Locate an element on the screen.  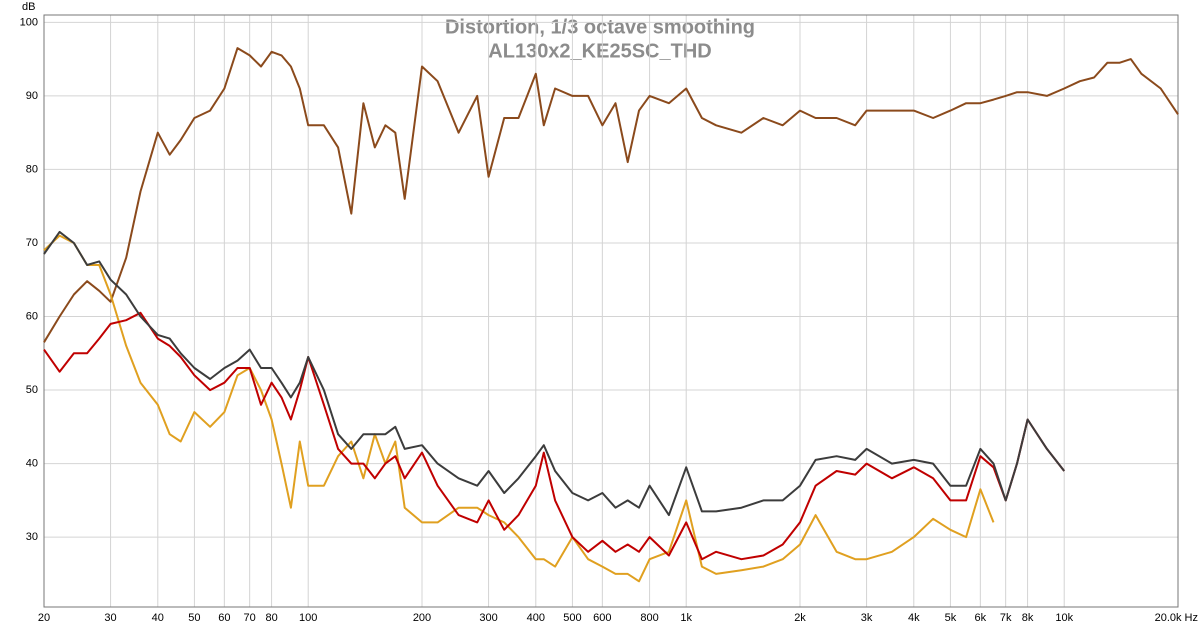
x-tick-label: 3k is located at coordinates (867, 618).